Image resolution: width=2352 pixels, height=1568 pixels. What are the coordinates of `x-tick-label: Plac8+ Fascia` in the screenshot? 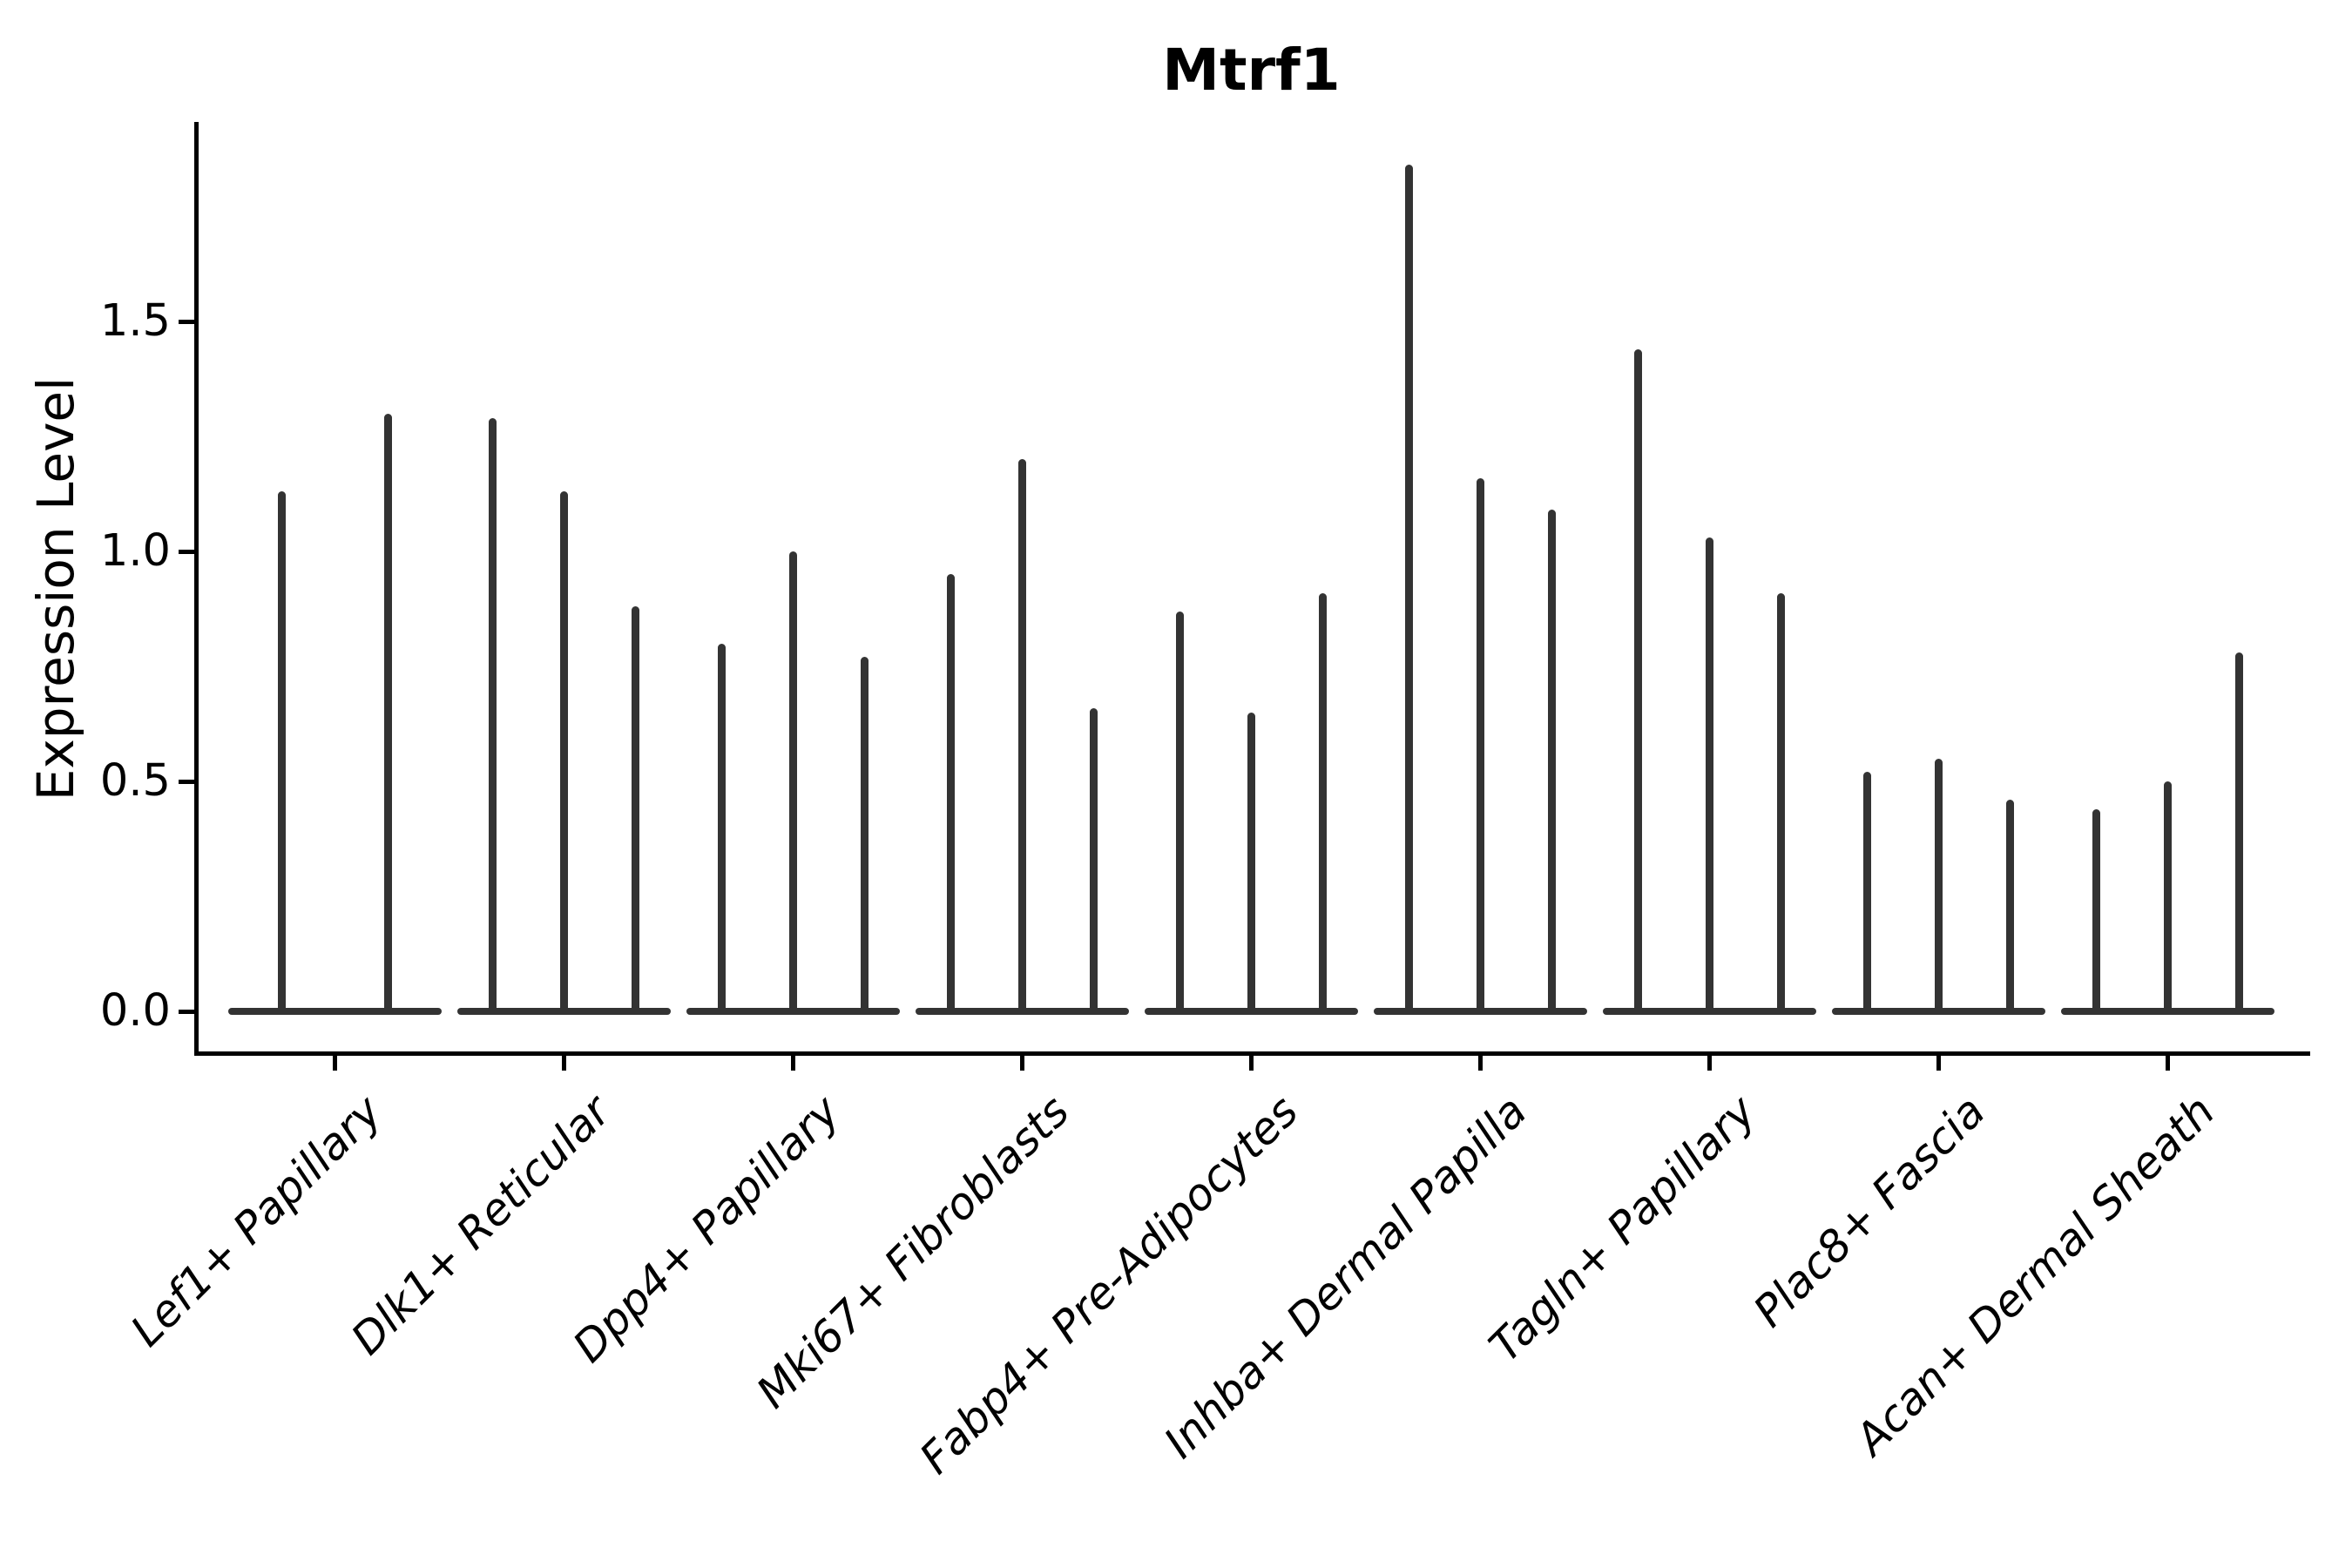 It's located at (1870, 1211).